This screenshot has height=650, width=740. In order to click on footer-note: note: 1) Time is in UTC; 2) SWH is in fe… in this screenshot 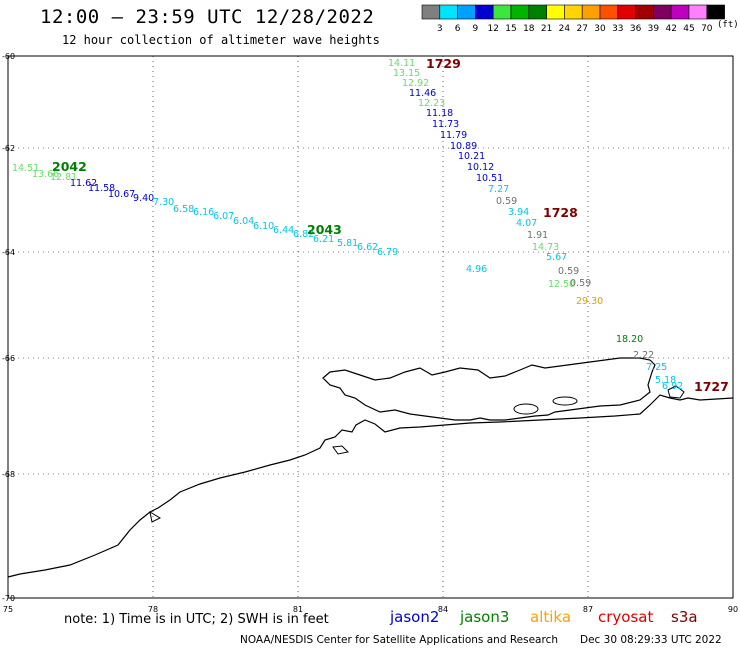, I will do `click(196, 619)`.